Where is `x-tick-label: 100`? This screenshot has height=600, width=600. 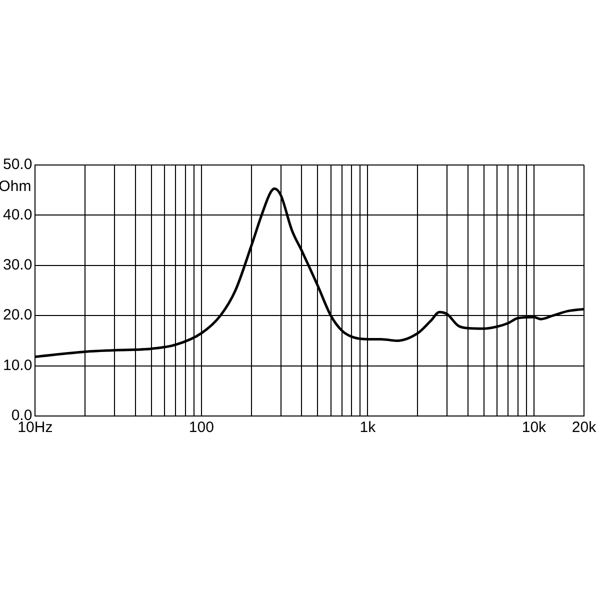 x-tick-label: 100 is located at coordinates (201, 427).